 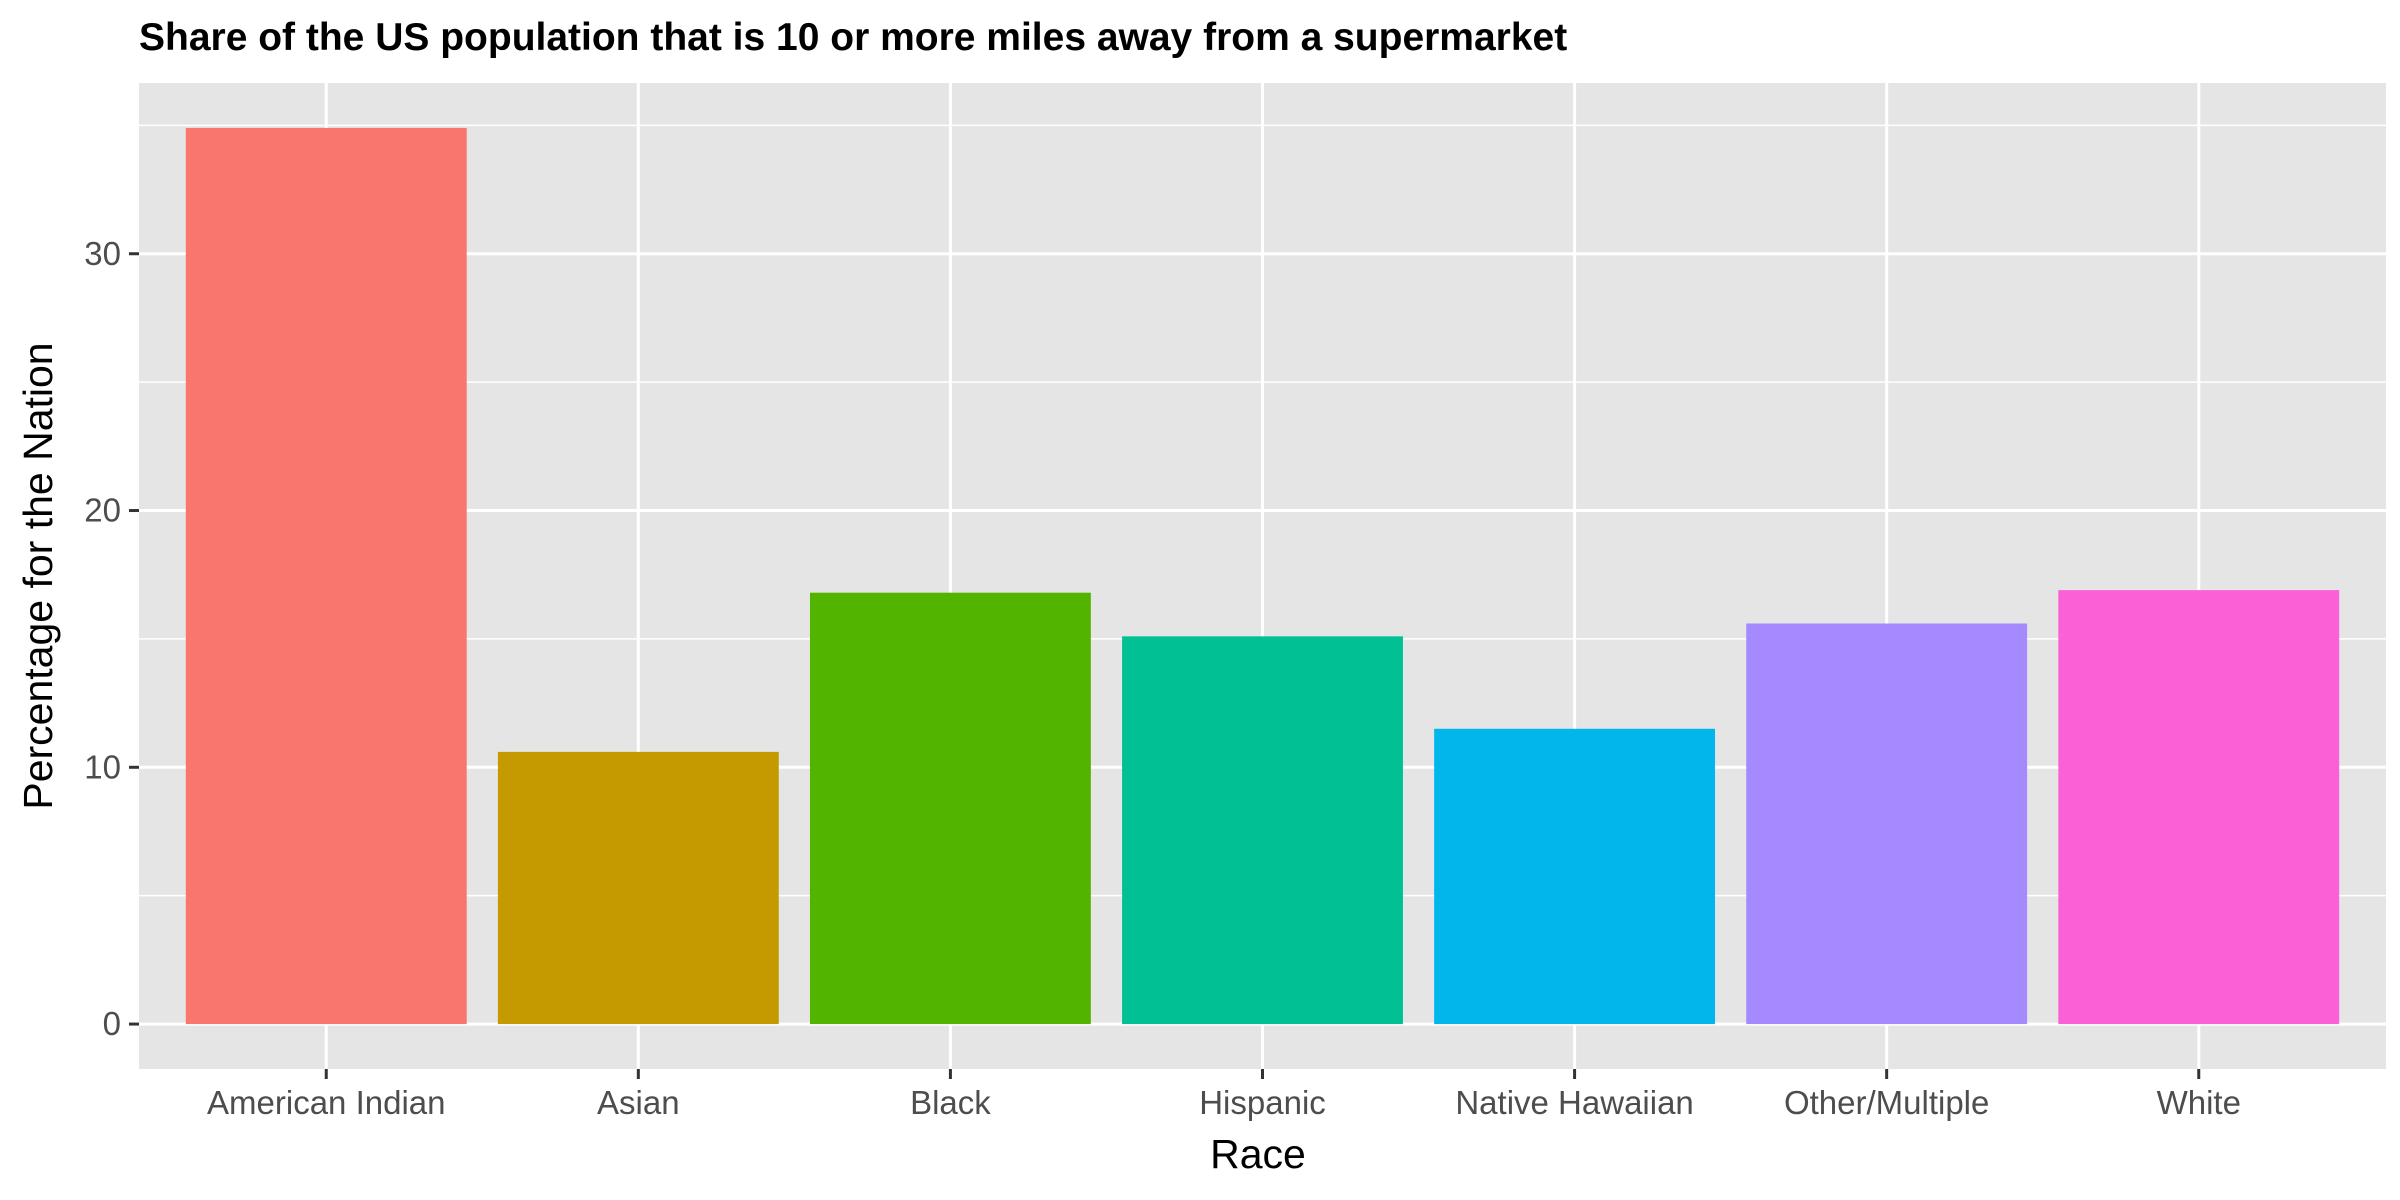 What do you see at coordinates (326, 576) in the screenshot?
I see `bar-american-indian` at bounding box center [326, 576].